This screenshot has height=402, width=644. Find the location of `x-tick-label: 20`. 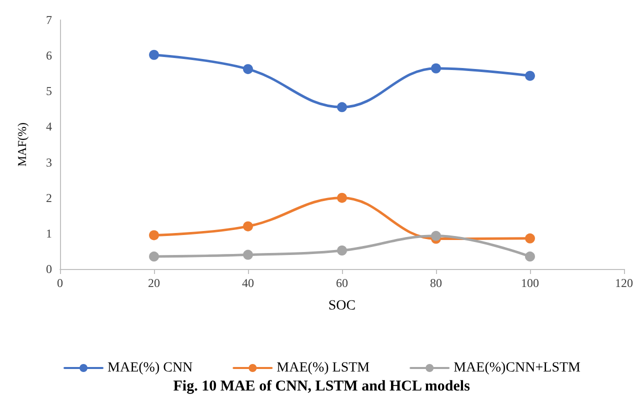

x-tick-label: 20 is located at coordinates (154, 283).